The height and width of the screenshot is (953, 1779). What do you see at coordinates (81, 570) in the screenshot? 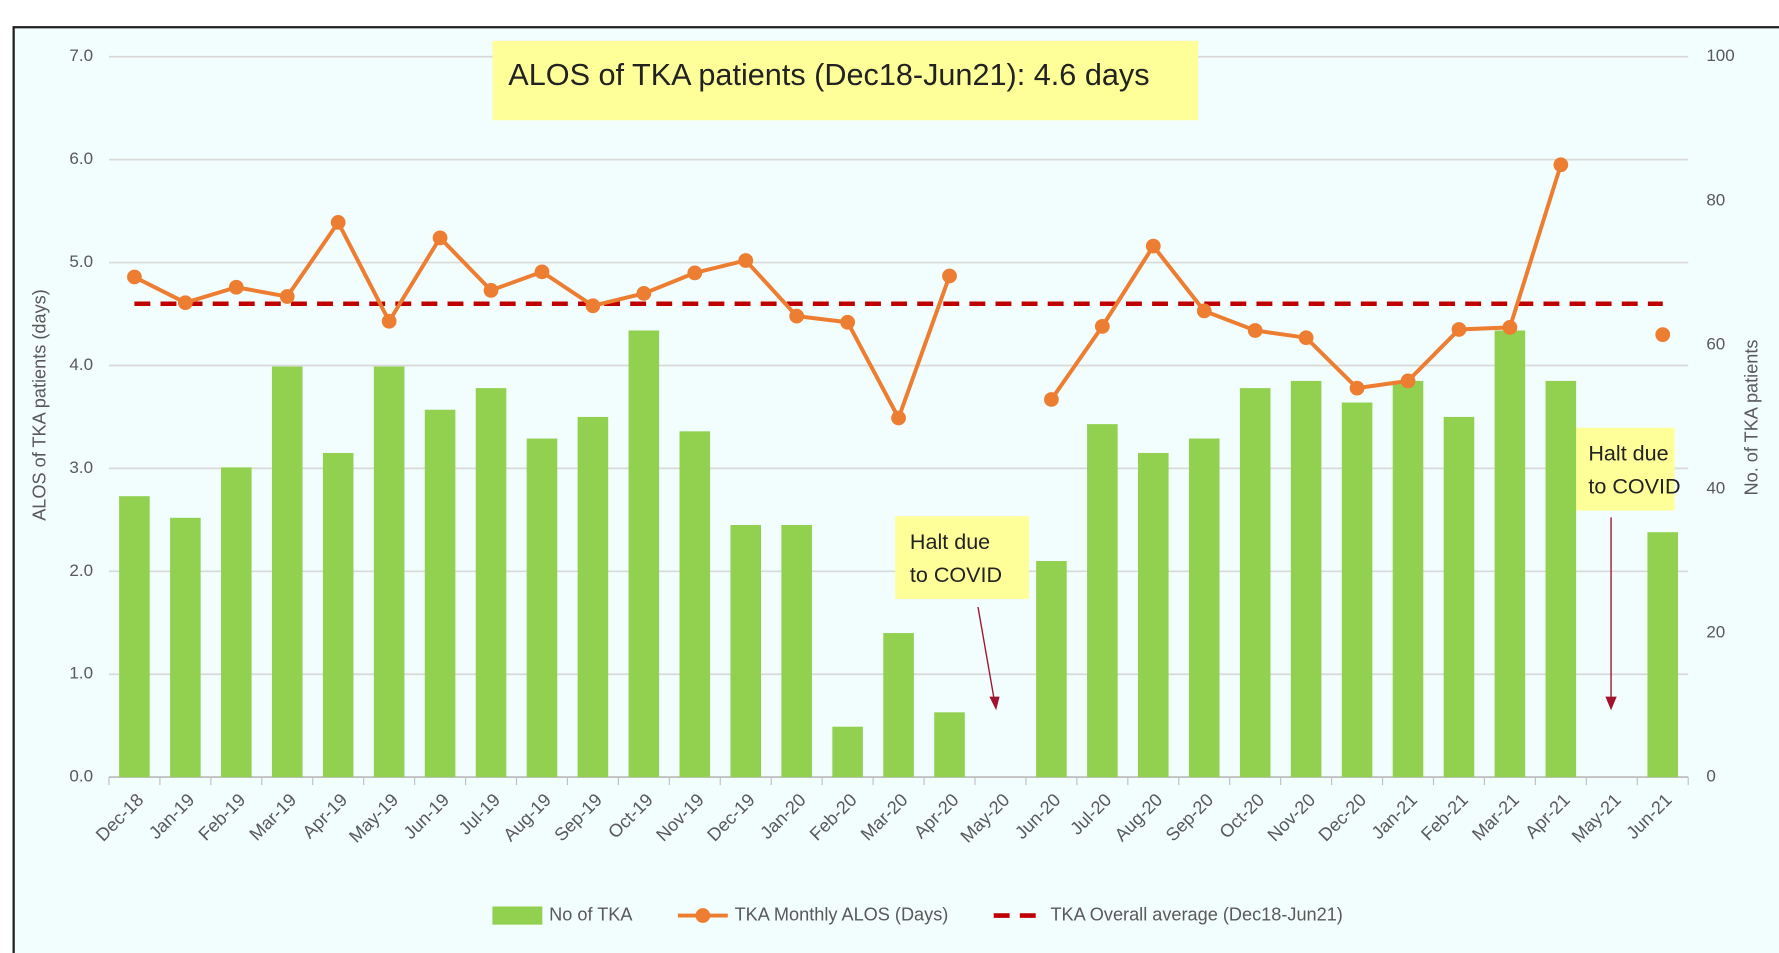
I see `y-tick-label: 2.0` at bounding box center [81, 570].